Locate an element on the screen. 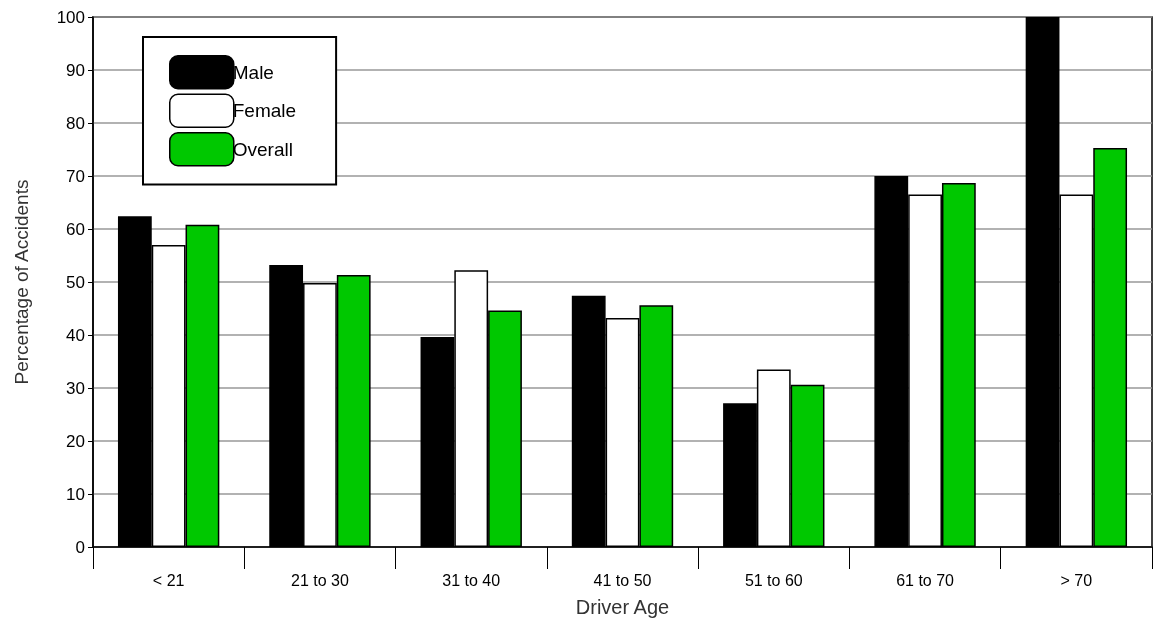  y-tick-label: 80 is located at coordinates (75, 123).